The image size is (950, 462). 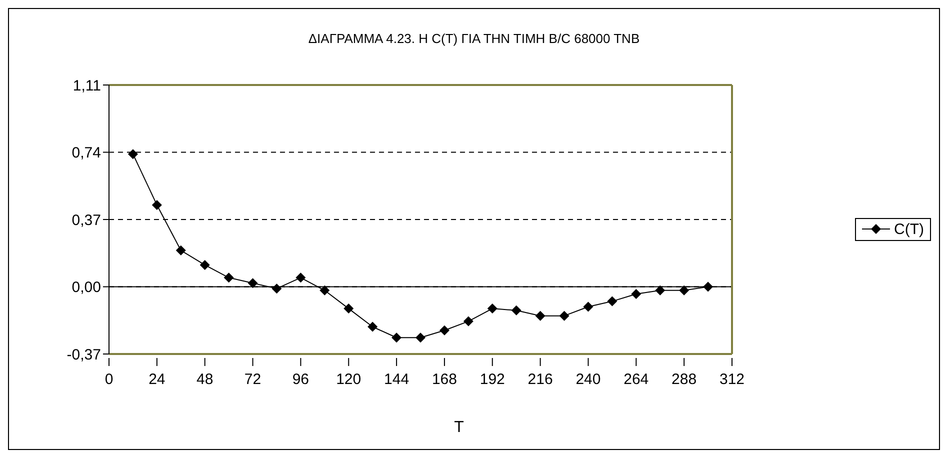 What do you see at coordinates (684, 379) in the screenshot?
I see `x-tick-label: 288` at bounding box center [684, 379].